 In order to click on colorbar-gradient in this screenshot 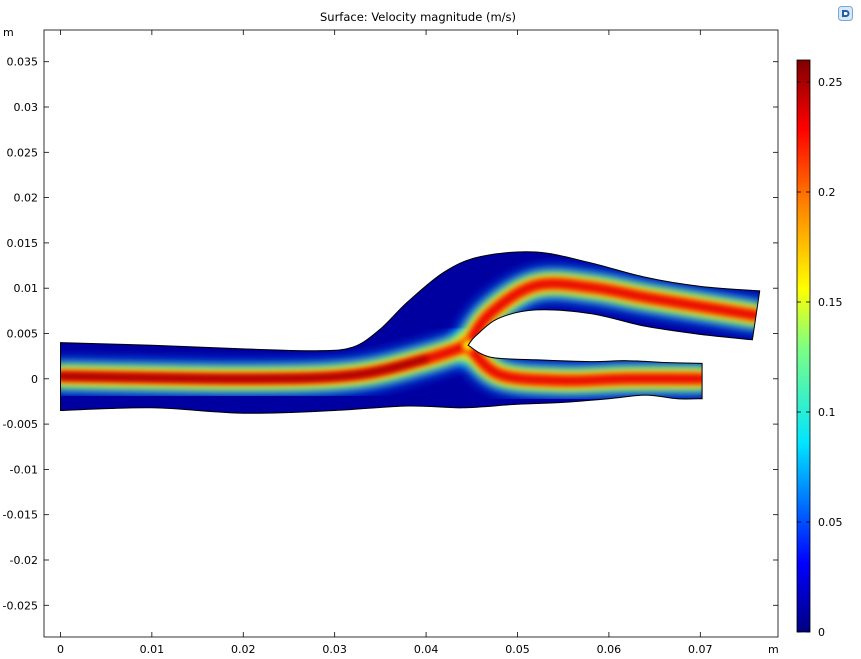, I will do `click(803, 346)`.